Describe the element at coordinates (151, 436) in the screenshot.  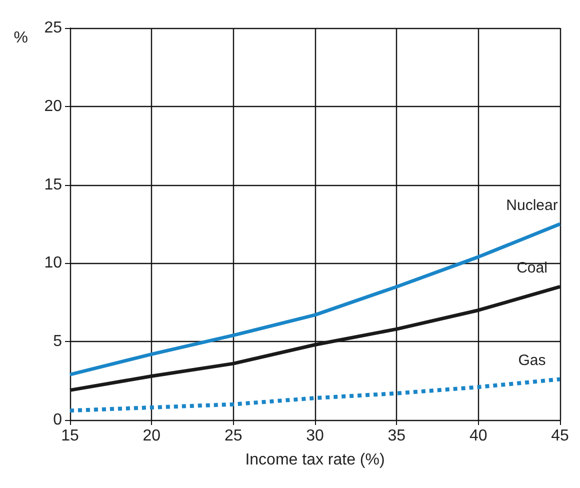
I see `x-tick-label: 20` at that location.